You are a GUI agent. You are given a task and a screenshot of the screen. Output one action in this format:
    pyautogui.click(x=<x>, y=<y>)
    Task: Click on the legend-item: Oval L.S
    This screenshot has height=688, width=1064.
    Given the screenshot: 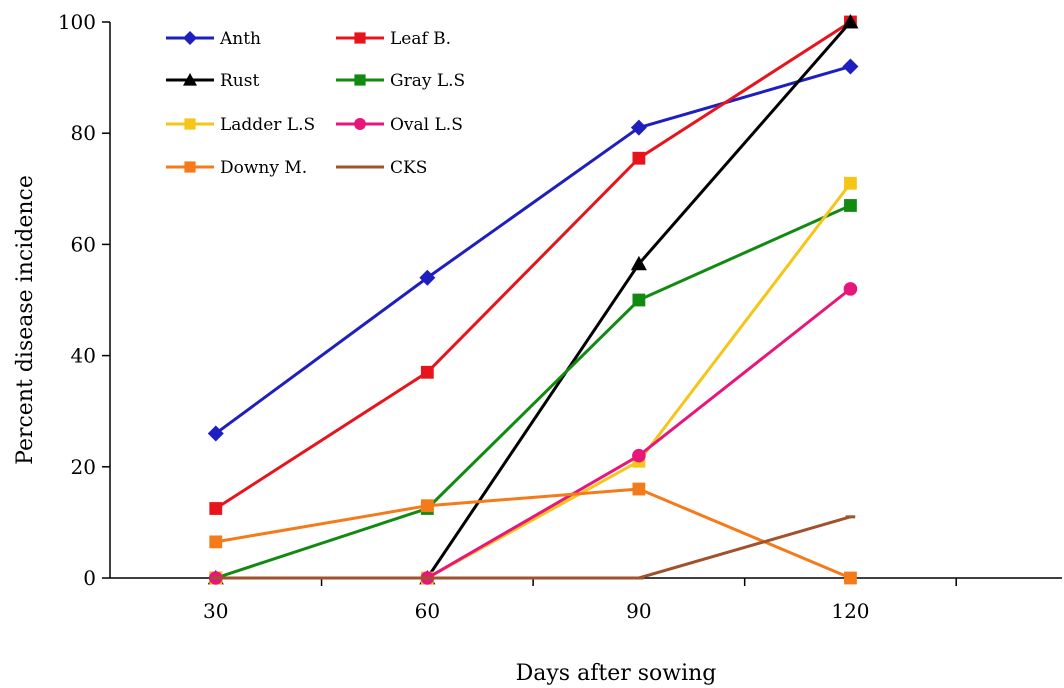 What is the action you would take?
    pyautogui.click(x=399, y=125)
    